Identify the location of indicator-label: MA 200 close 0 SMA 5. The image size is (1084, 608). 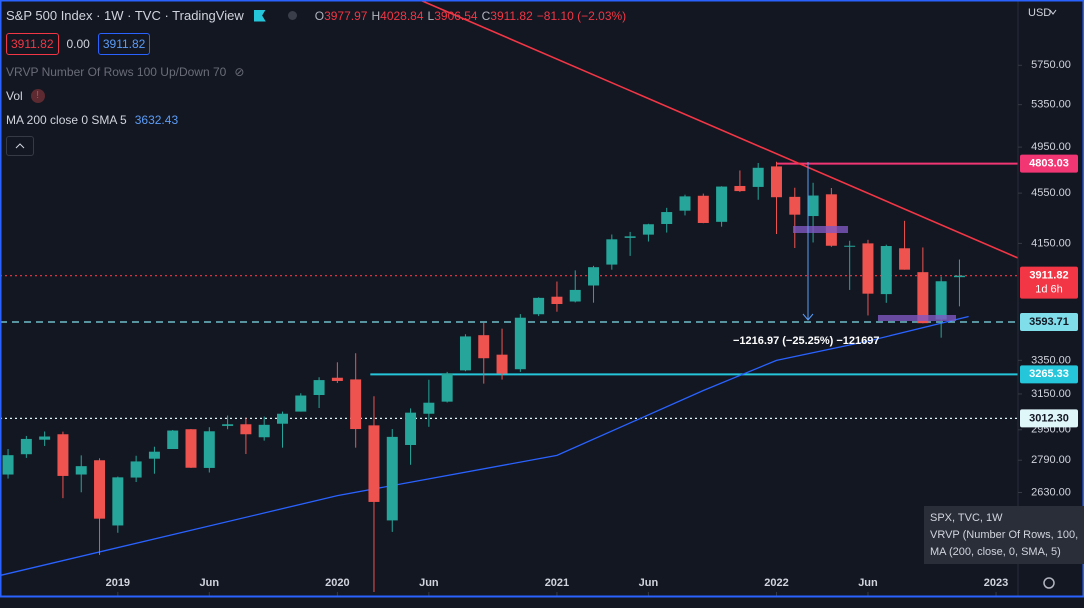
(66, 120).